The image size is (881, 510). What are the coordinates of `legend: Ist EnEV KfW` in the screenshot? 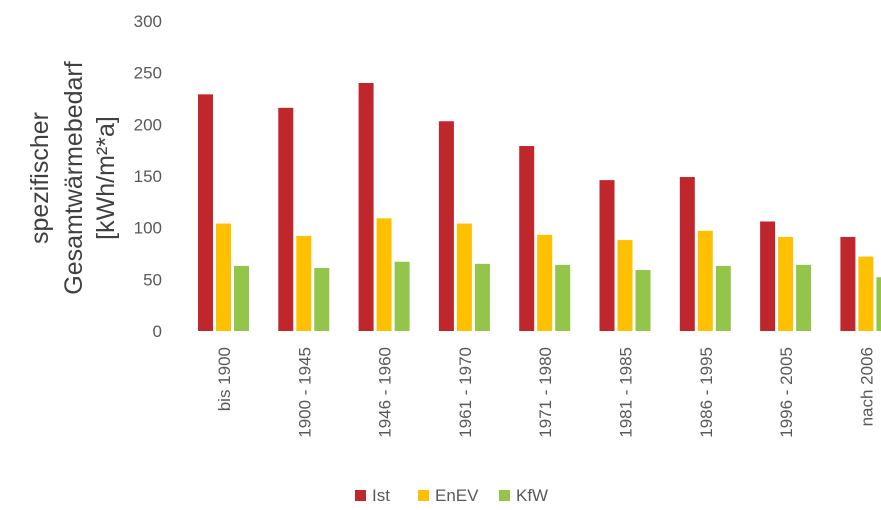 It's located at (451, 495).